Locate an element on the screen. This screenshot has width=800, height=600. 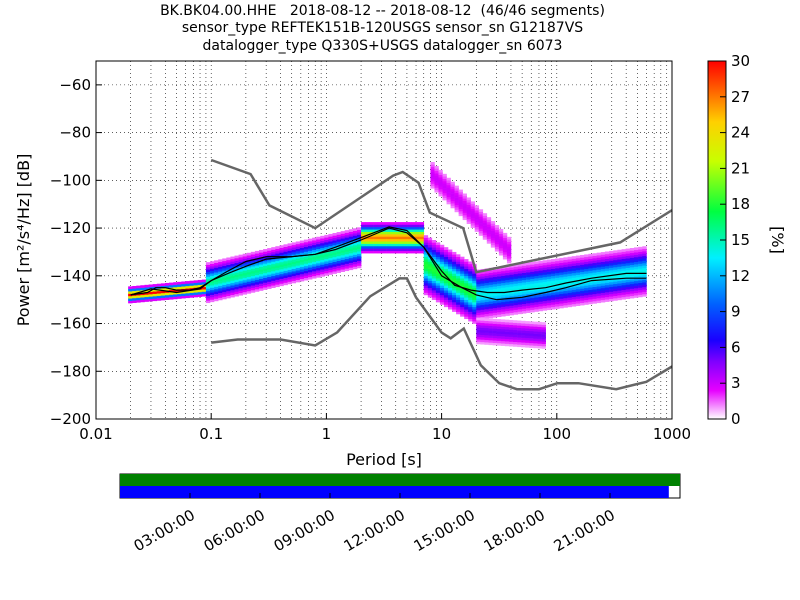
time-tick-label: 15:00:00 is located at coordinates (444, 530).